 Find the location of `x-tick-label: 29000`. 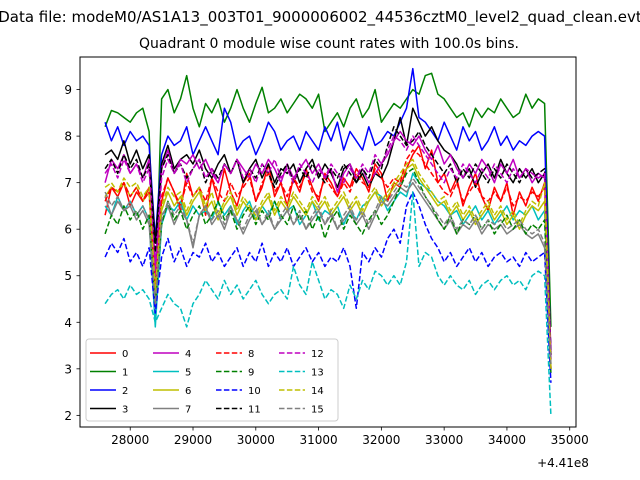

x-tick-label: 29000 is located at coordinates (193, 440).